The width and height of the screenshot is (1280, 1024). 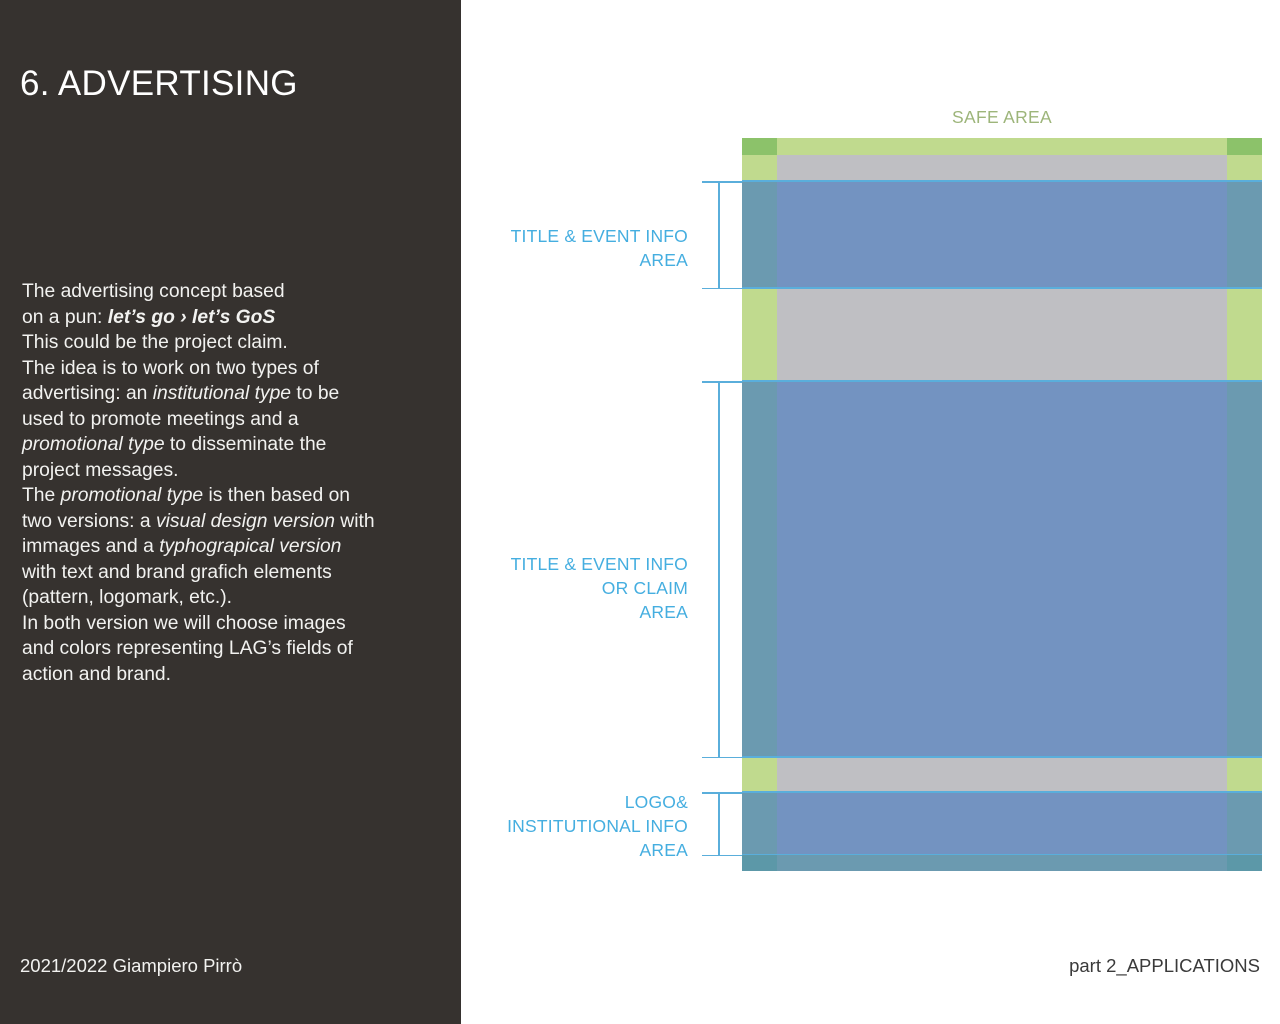 I want to click on label-line: LOGO&, so click(x=656, y=802).